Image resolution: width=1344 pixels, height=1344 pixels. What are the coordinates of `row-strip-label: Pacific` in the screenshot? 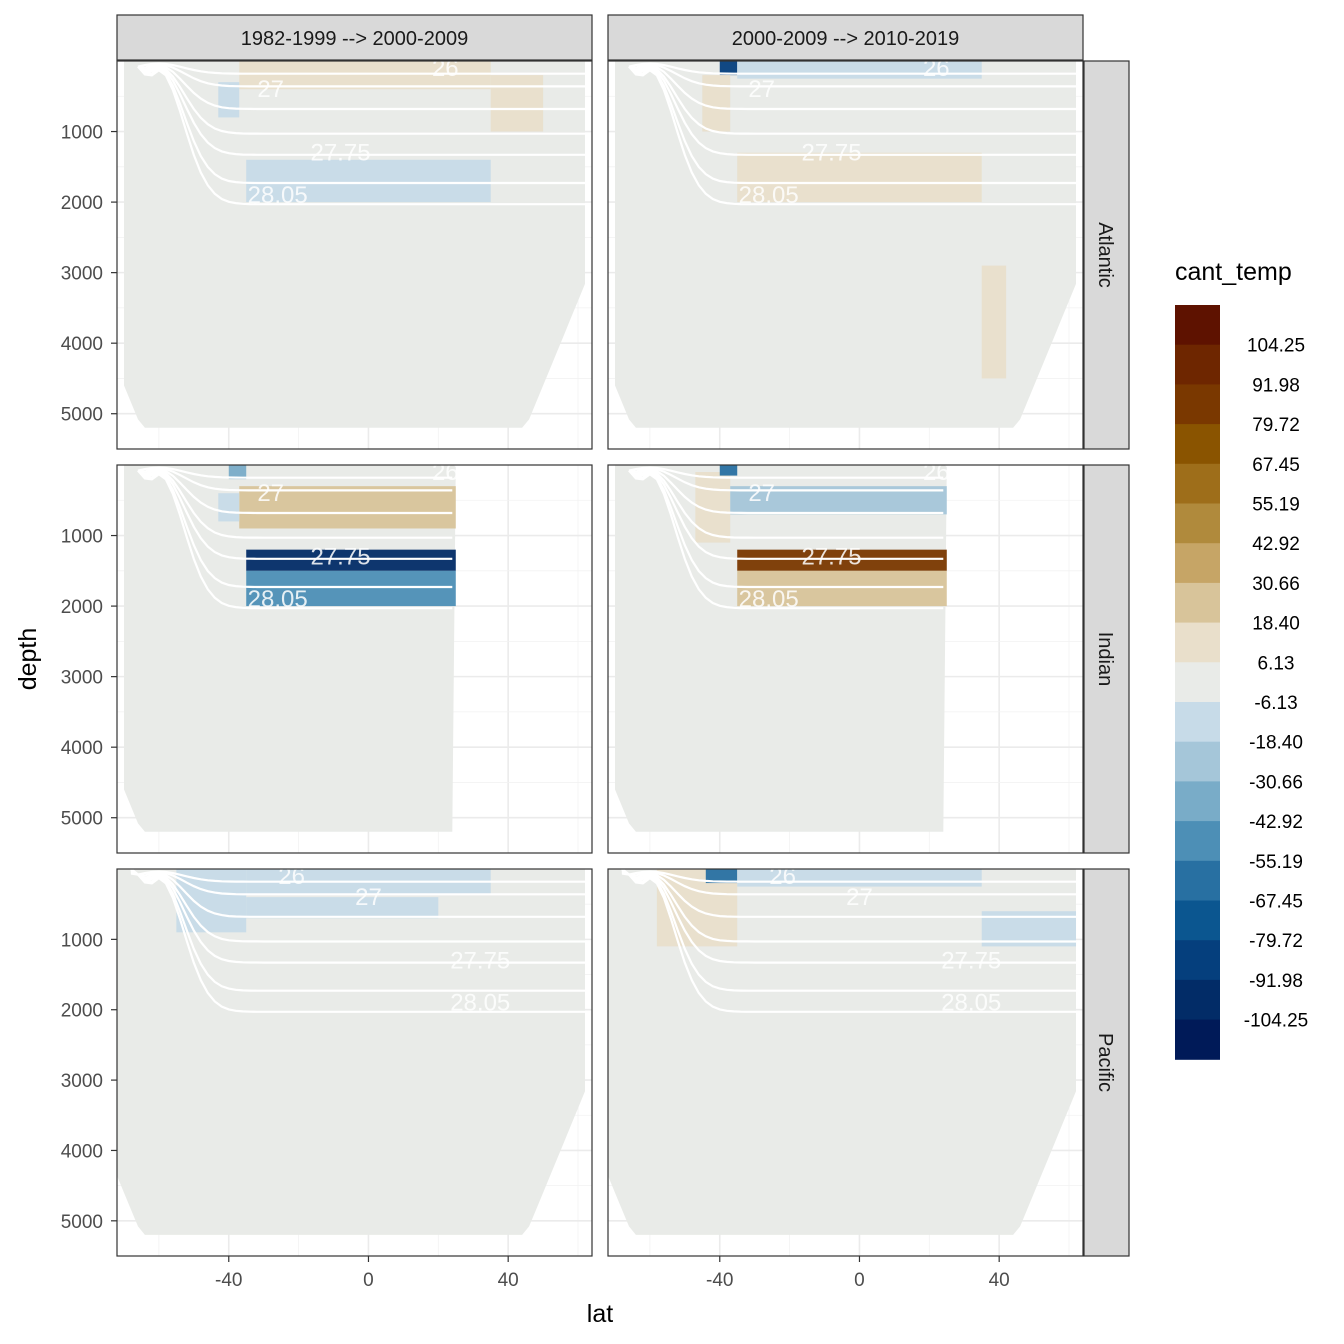 It's located at (1105, 1062).